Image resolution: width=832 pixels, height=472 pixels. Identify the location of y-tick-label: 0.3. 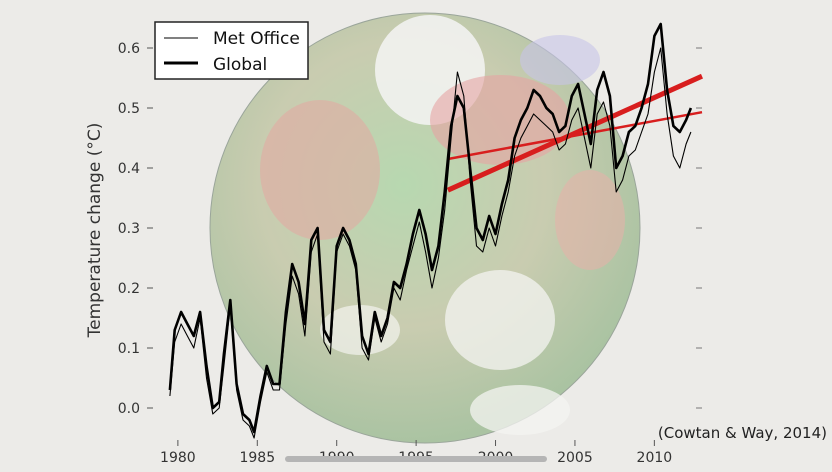
(129, 229).